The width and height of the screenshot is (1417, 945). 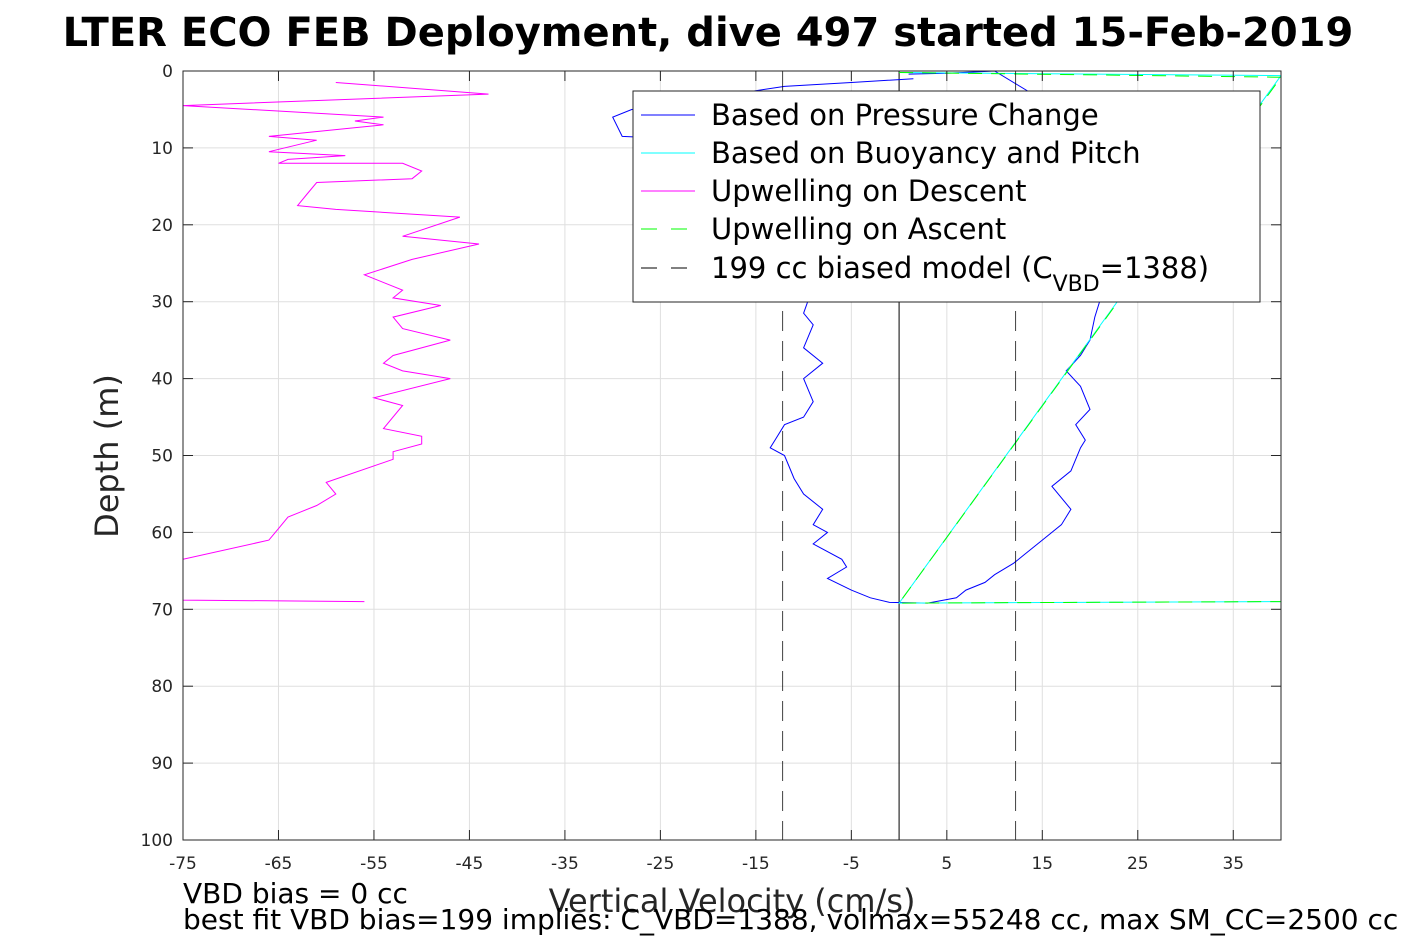 I want to click on y-tick-label: 20, so click(x=162, y=226).